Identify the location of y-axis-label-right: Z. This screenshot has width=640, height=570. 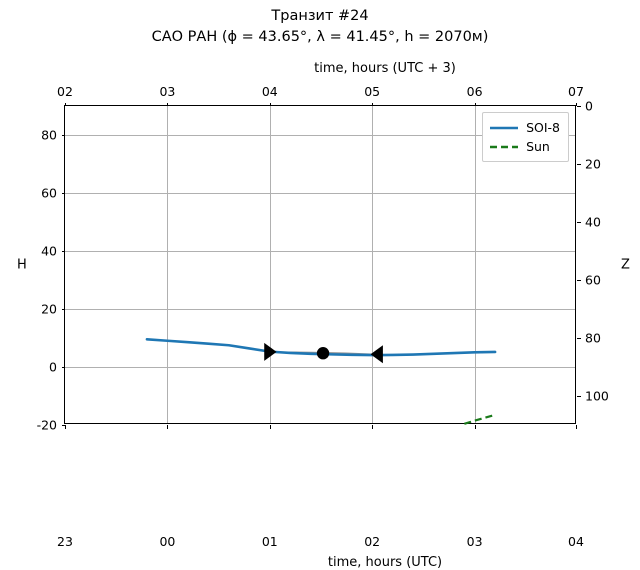
(625, 265).